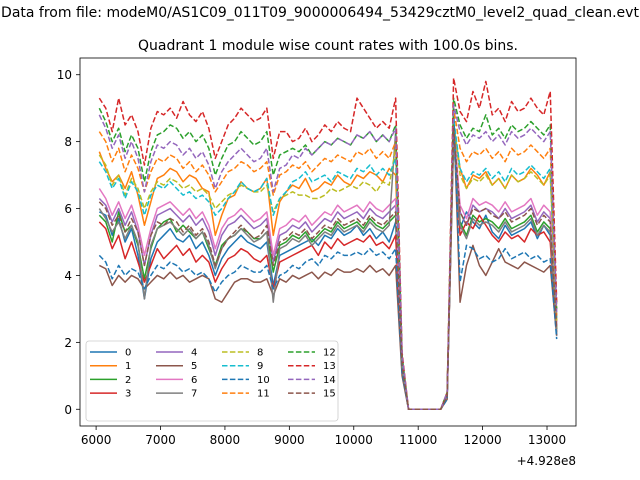  Describe the element at coordinates (212, 381) in the screenshot. I see `legend-box` at that location.